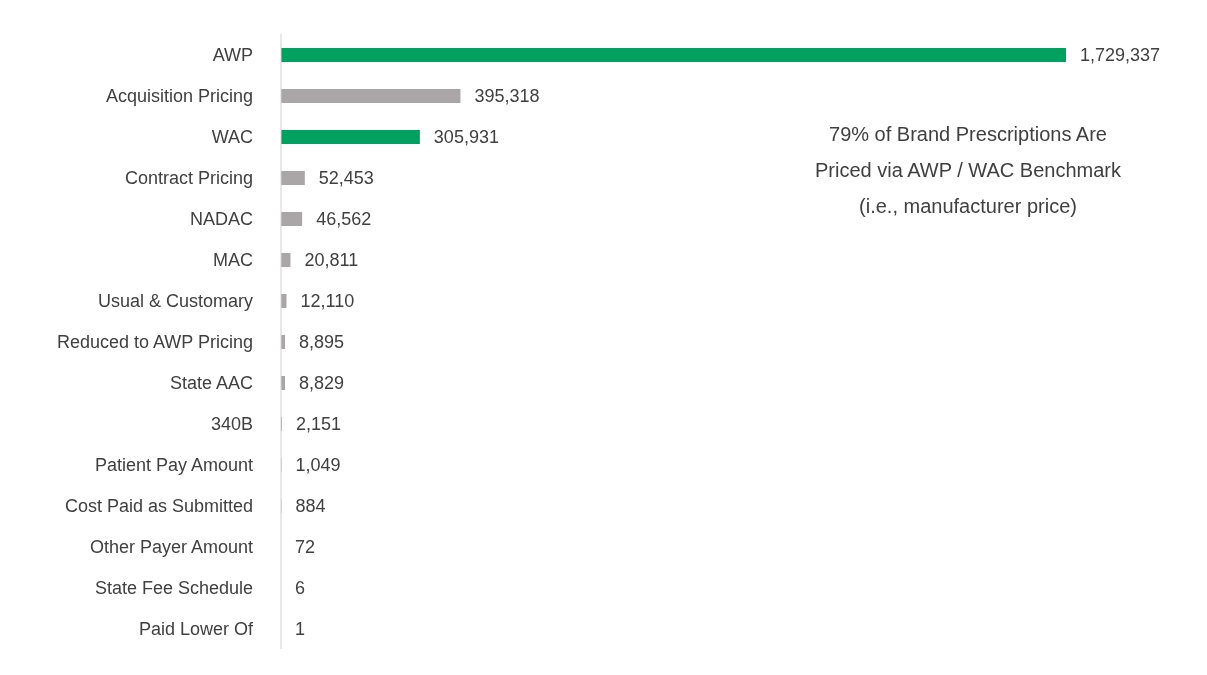 The height and width of the screenshot is (675, 1207). What do you see at coordinates (331, 260) in the screenshot?
I see `data-label: 20,811` at bounding box center [331, 260].